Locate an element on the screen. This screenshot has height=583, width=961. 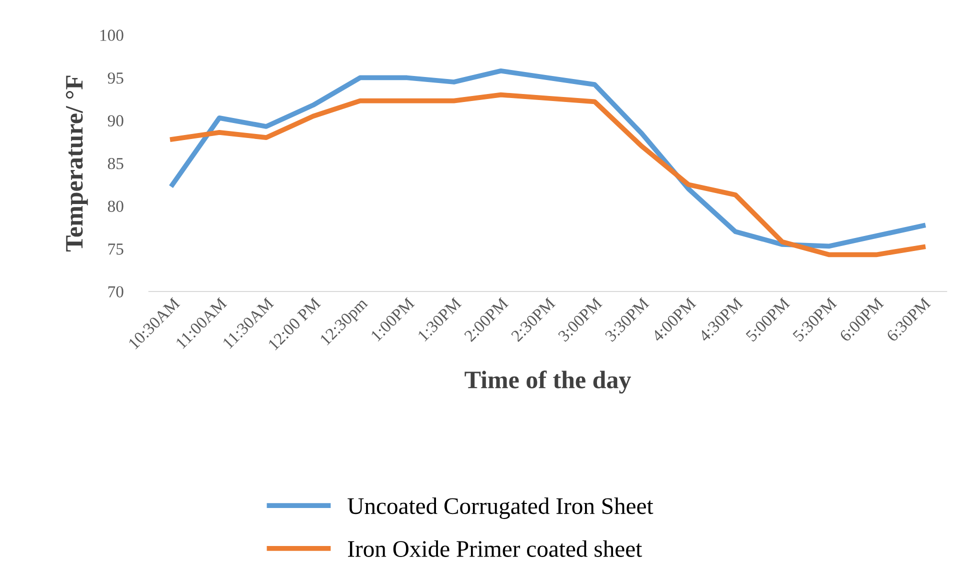
x-axis-title: Time of the day is located at coordinates (547, 382).